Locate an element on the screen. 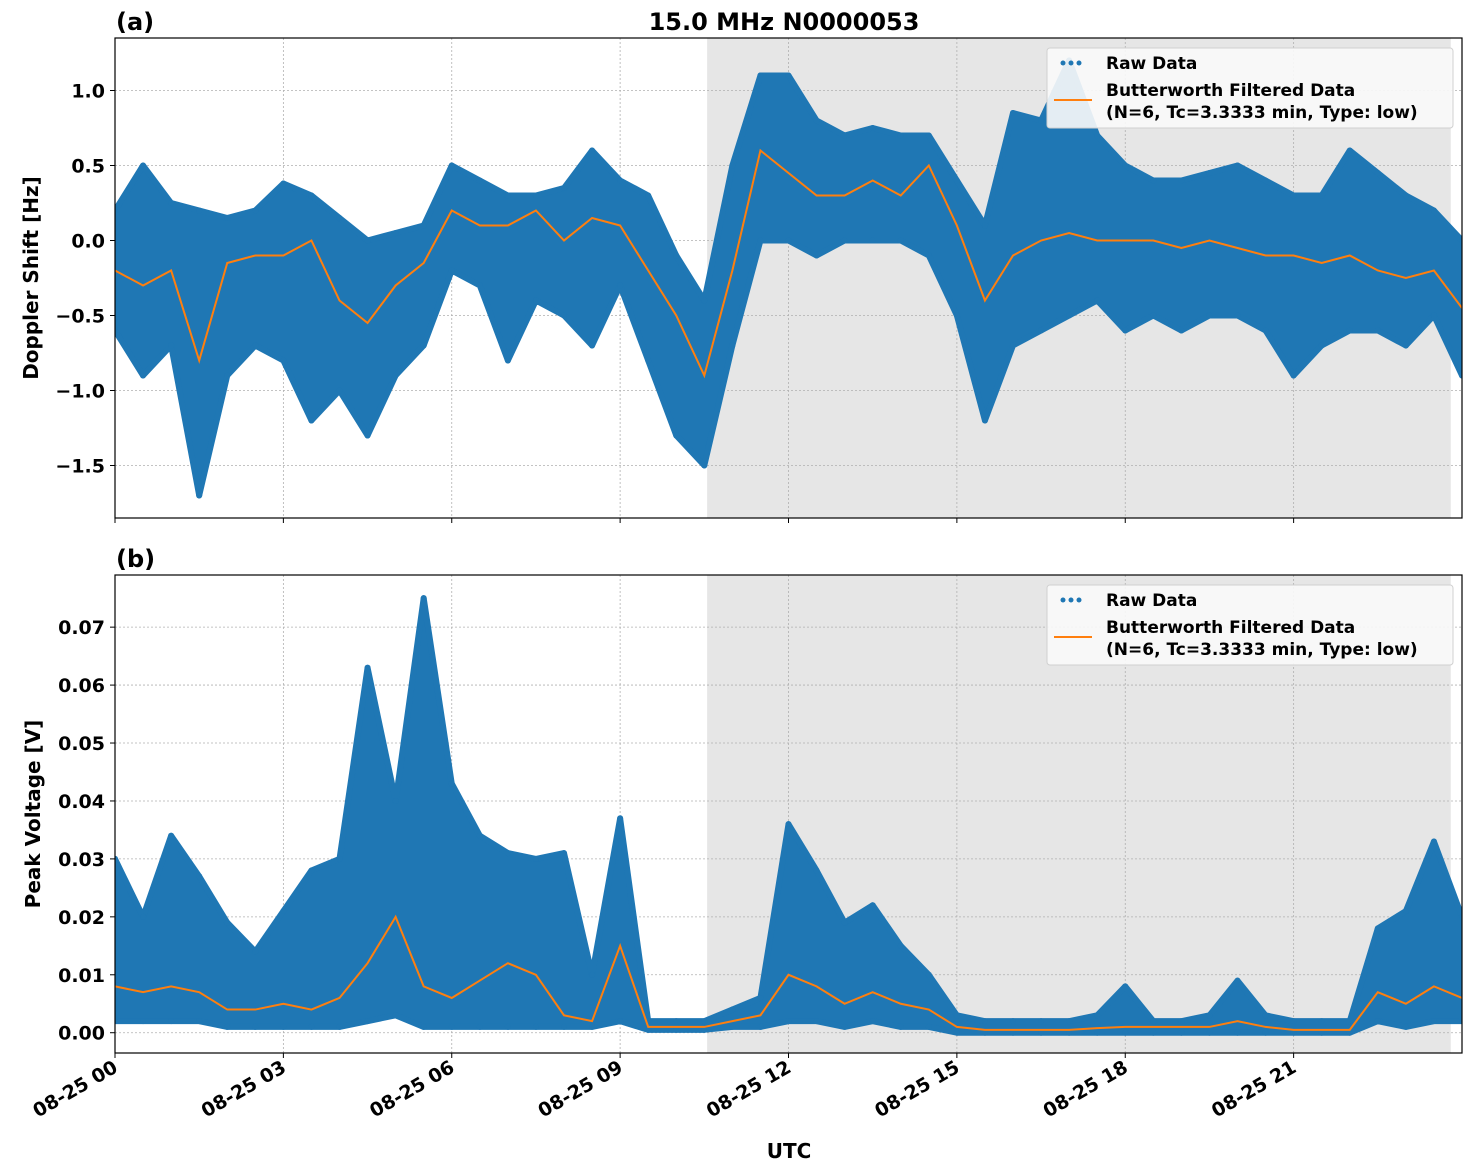  legend-box is located at coordinates (1250, 88).